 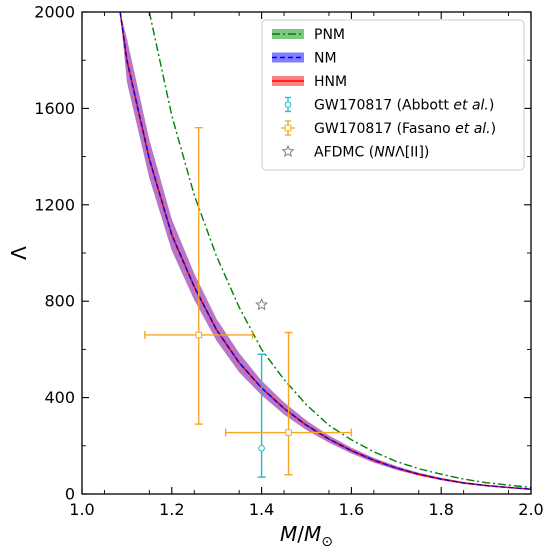 What do you see at coordinates (405, 129) in the screenshot?
I see `legend-label-point-1: GW170817 (Fasano et al.)` at bounding box center [405, 129].